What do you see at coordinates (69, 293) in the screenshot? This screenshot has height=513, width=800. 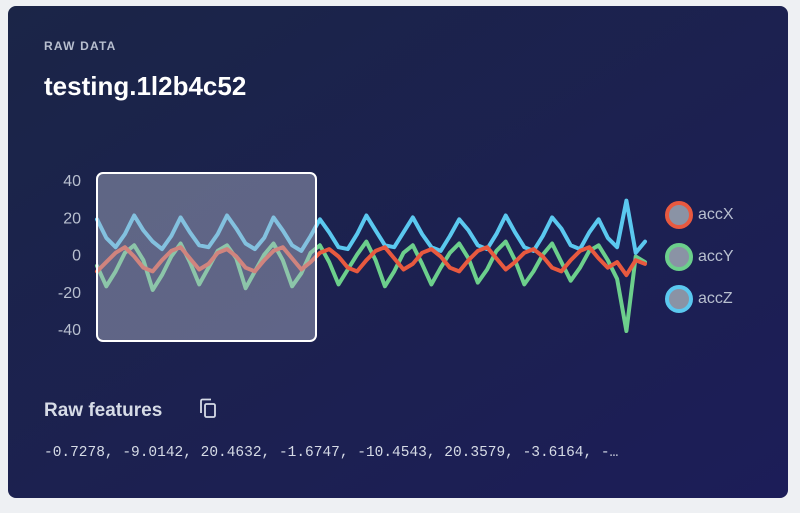 I see `y-tick-label: -20` at bounding box center [69, 293].